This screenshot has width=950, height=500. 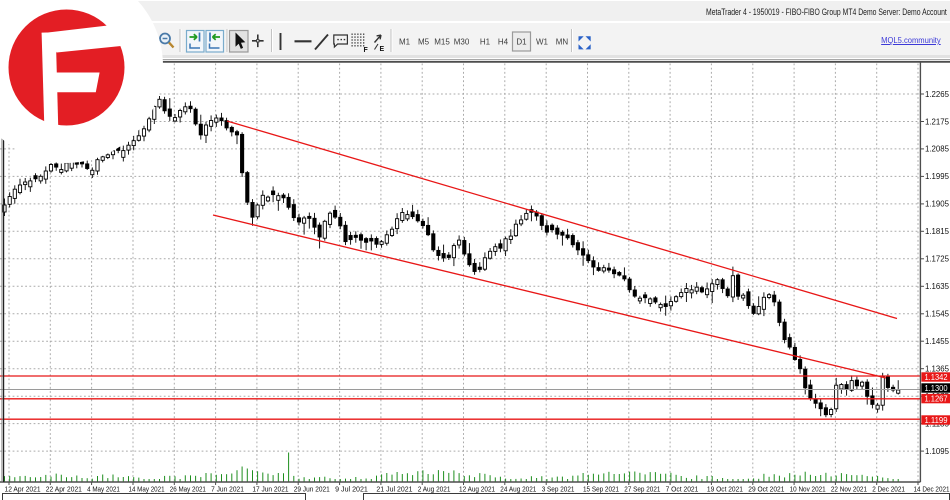 I want to click on svg-text: 17 Jun 2021, so click(x=270, y=489).